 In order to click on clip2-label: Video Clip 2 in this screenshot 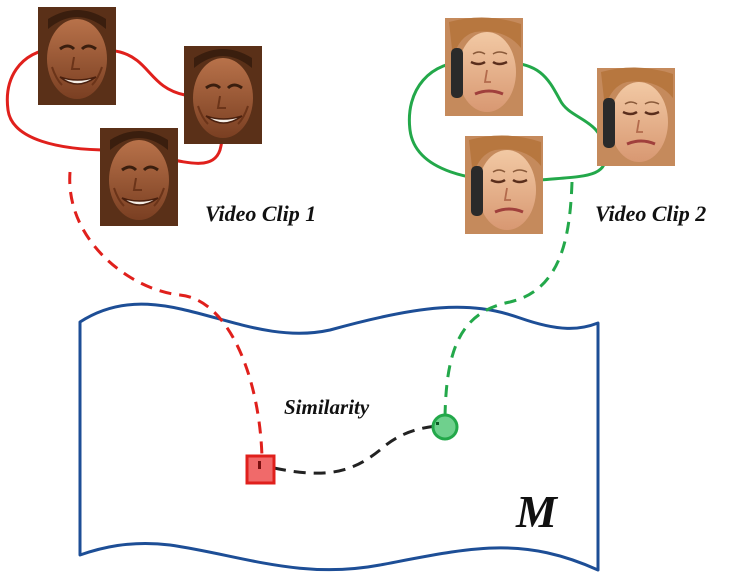, I will do `click(650, 213)`.